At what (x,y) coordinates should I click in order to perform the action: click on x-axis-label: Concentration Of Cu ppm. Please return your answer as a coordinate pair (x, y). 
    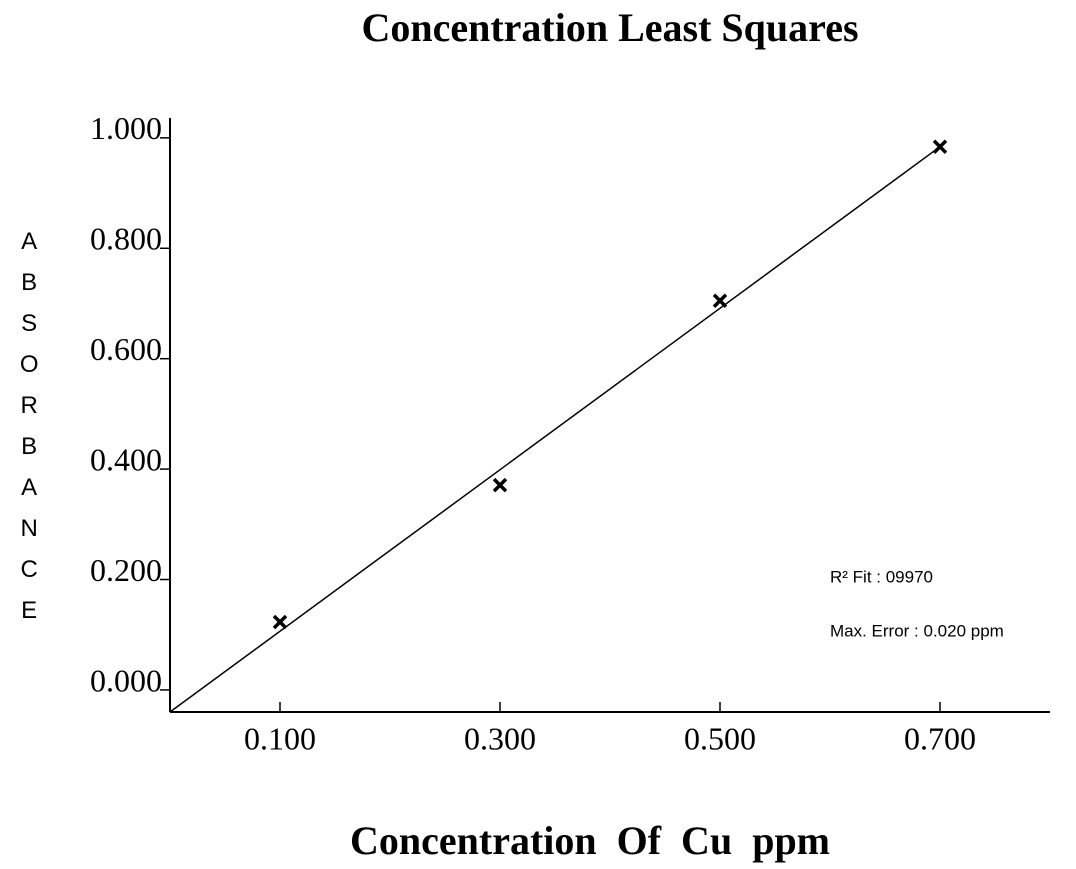
    Looking at the image, I should click on (590, 840).